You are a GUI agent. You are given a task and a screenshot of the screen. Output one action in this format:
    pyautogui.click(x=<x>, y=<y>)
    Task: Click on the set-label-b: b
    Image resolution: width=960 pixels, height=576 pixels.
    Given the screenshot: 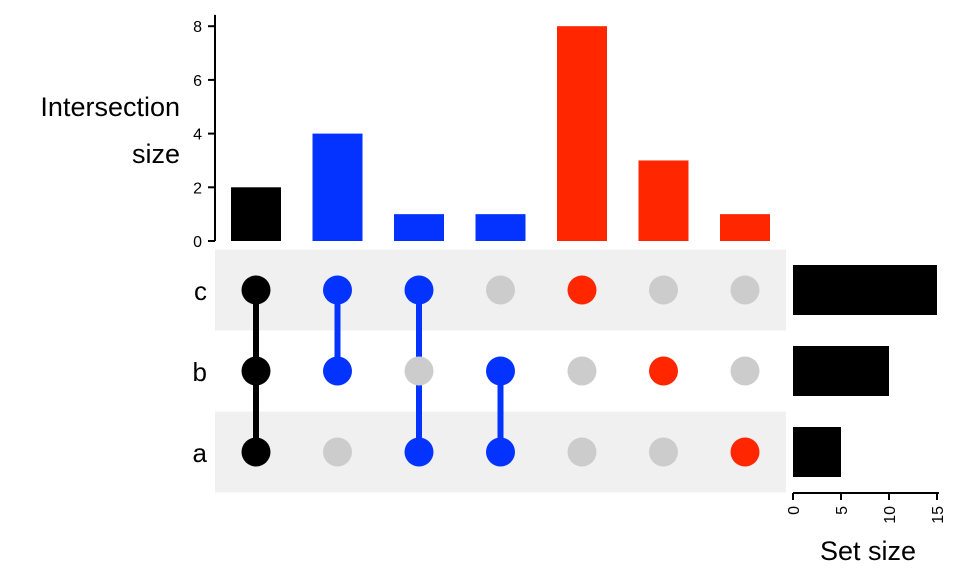 What is the action you would take?
    pyautogui.click(x=200, y=372)
    